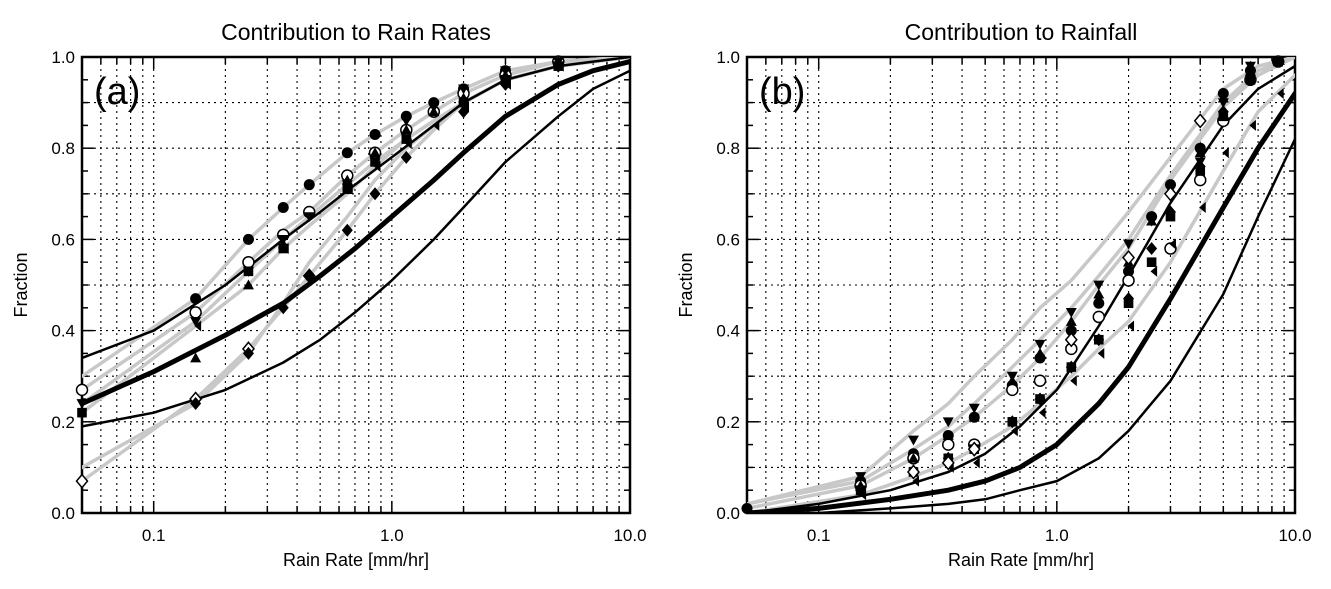 This screenshot has height=589, width=1331. What do you see at coordinates (21, 284) in the screenshot?
I see `panel-a-ylabel: Fraction` at bounding box center [21, 284].